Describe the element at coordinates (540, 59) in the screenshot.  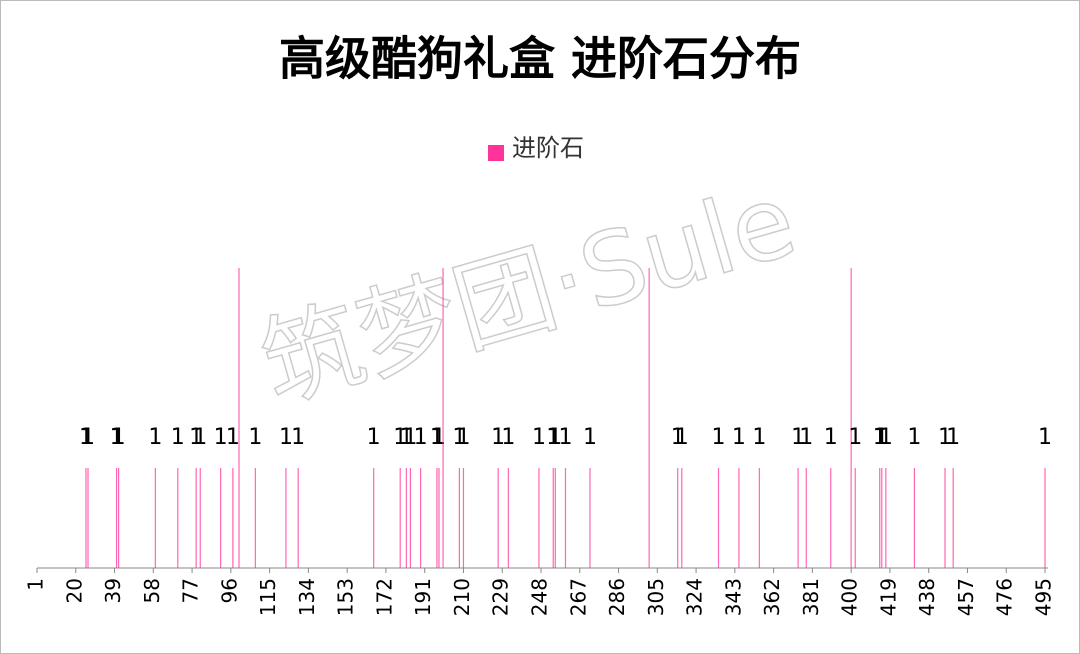
I see `chart-title: 高级酷狗礼盒 进阶石分布` at that location.